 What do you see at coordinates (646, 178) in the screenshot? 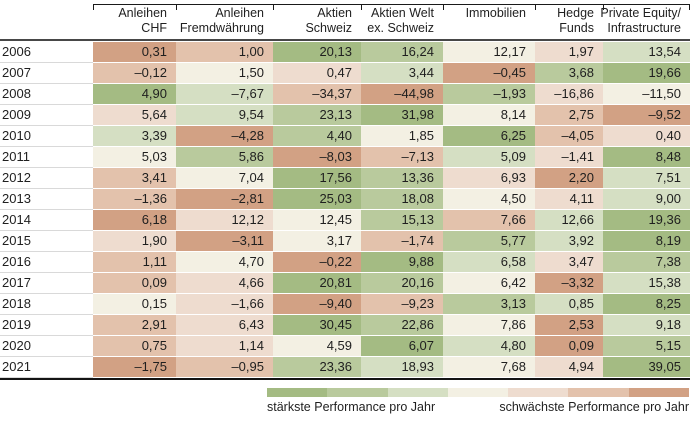
I see `value-cell: 7,51` at bounding box center [646, 178].